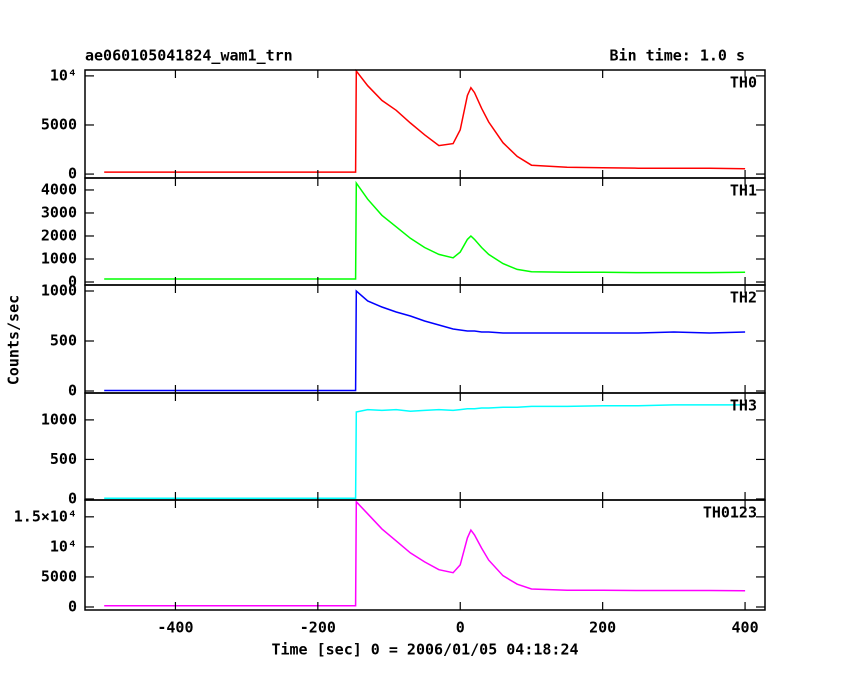 The height and width of the screenshot is (680, 850). Describe the element at coordinates (743, 406) in the screenshot. I see `panel-name: TH3` at that location.